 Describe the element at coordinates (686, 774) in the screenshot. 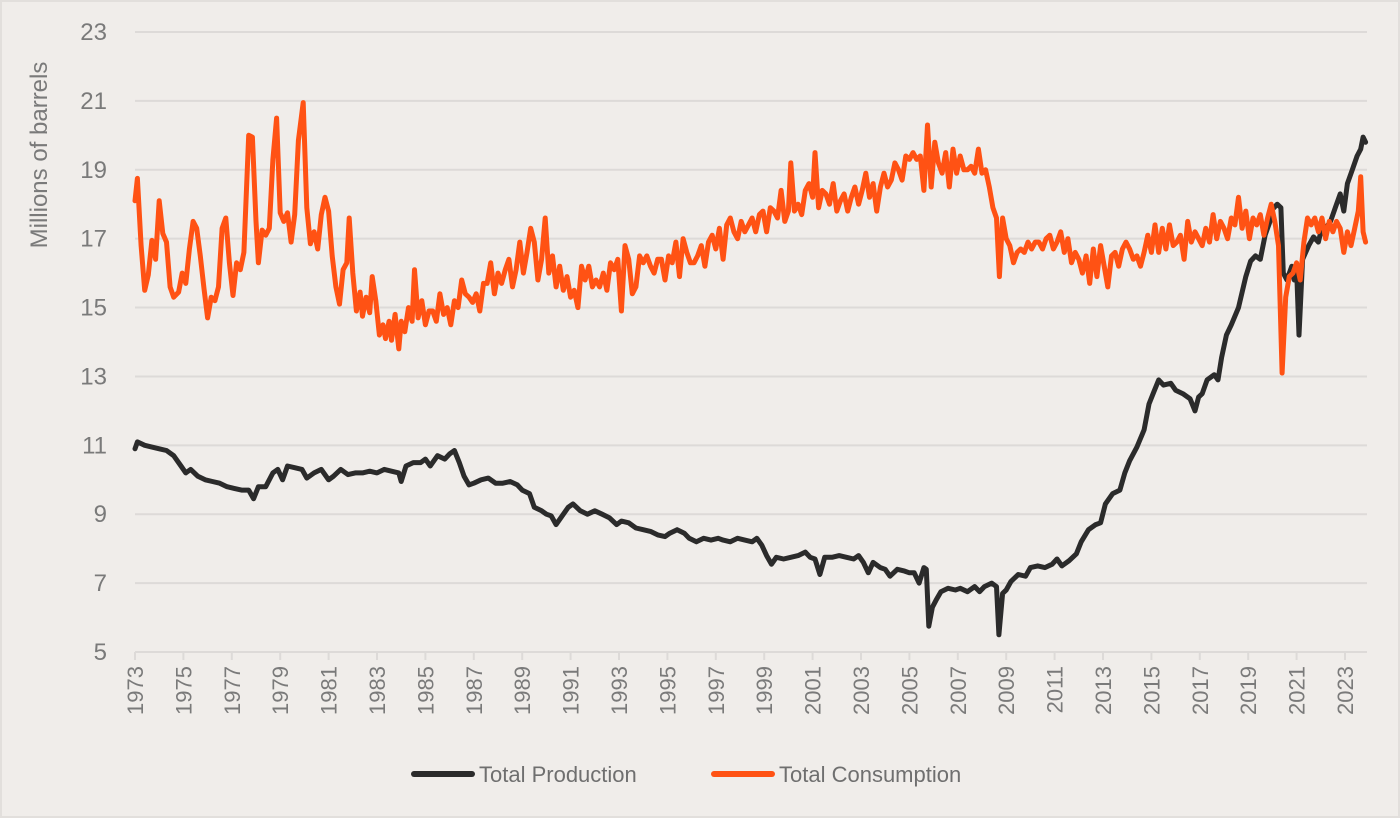

I see `legend: Total Production Total Consumption` at that location.